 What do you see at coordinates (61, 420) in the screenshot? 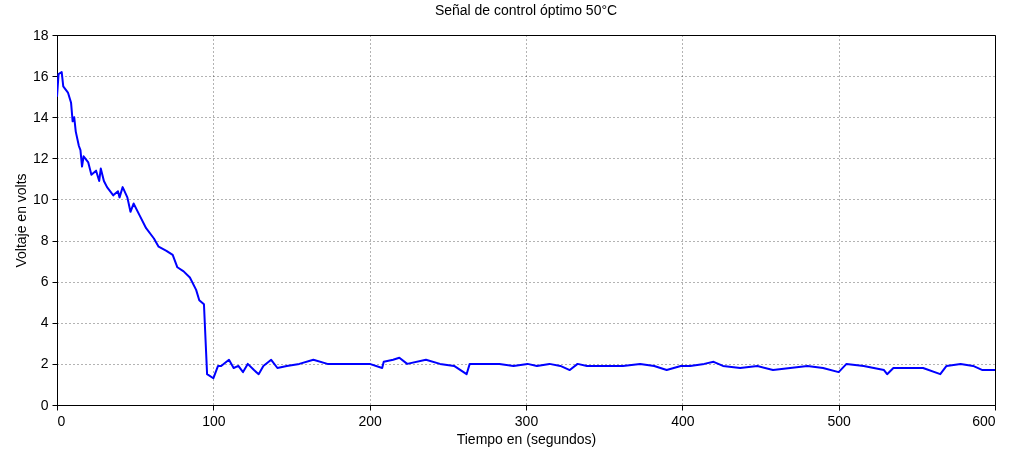
I see `x-tick-label: 0` at bounding box center [61, 420].